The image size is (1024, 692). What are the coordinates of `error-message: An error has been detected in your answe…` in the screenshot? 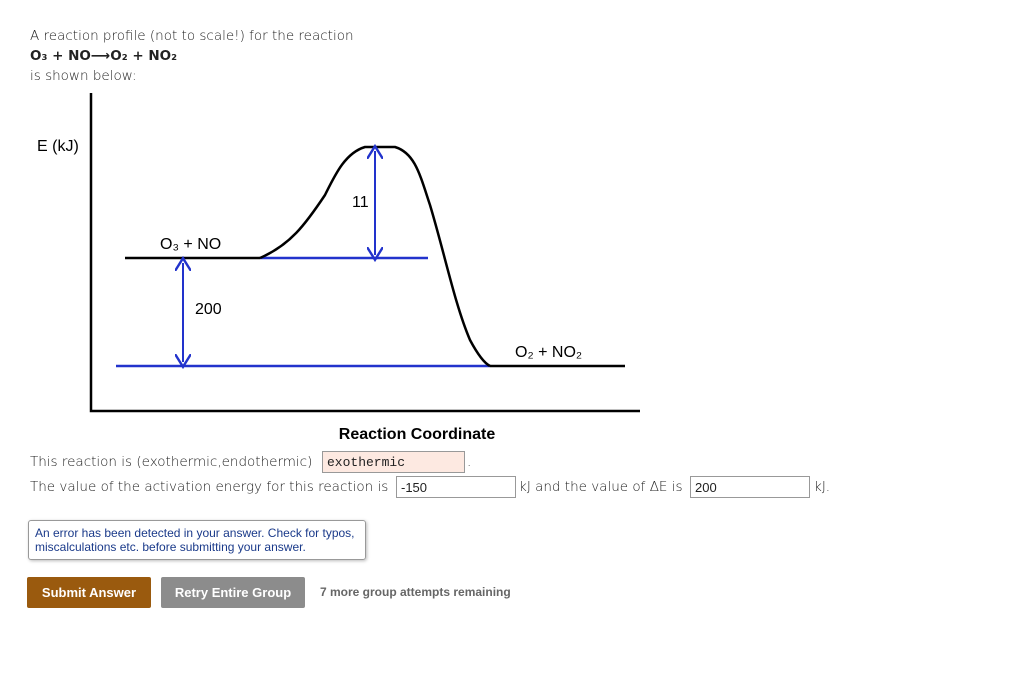 It's located at (197, 540).